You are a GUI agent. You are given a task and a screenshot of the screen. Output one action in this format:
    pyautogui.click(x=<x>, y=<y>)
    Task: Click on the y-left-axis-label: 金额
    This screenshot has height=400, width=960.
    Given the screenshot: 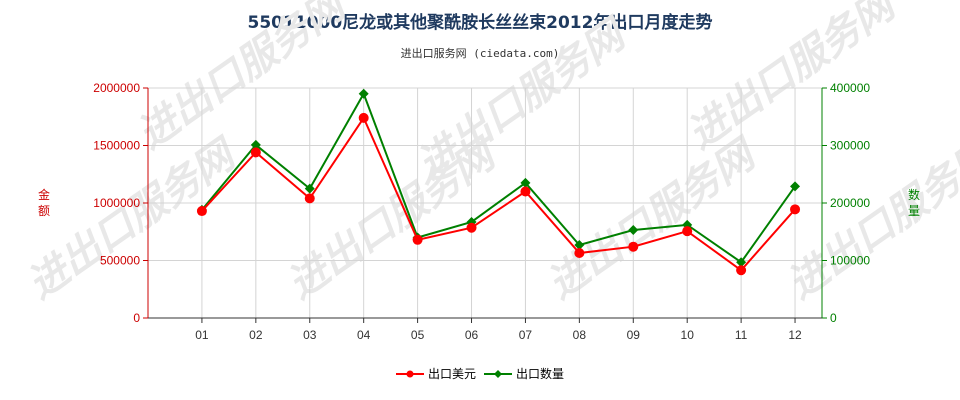 What is the action you would take?
    pyautogui.click(x=44, y=202)
    